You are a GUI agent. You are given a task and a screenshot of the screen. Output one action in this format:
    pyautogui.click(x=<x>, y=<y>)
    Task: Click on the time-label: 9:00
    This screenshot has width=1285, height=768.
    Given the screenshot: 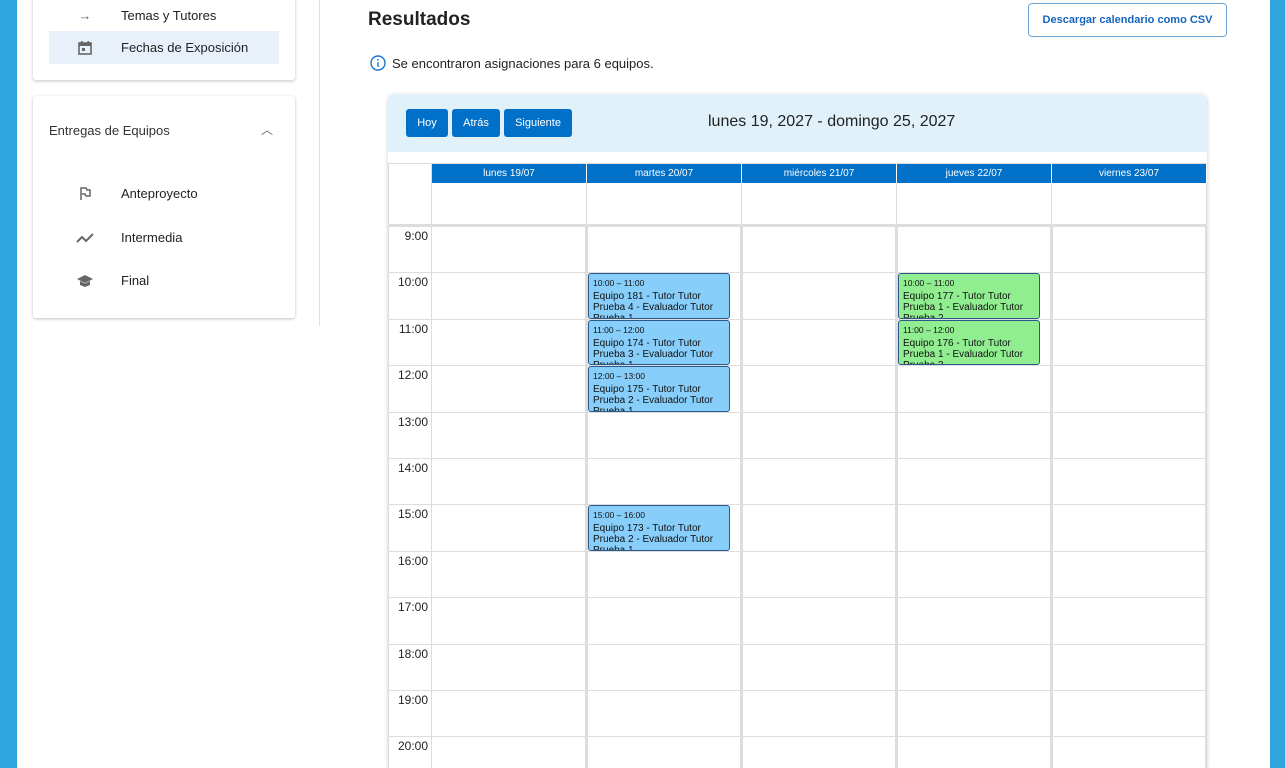 What is the action you would take?
    pyautogui.click(x=416, y=236)
    